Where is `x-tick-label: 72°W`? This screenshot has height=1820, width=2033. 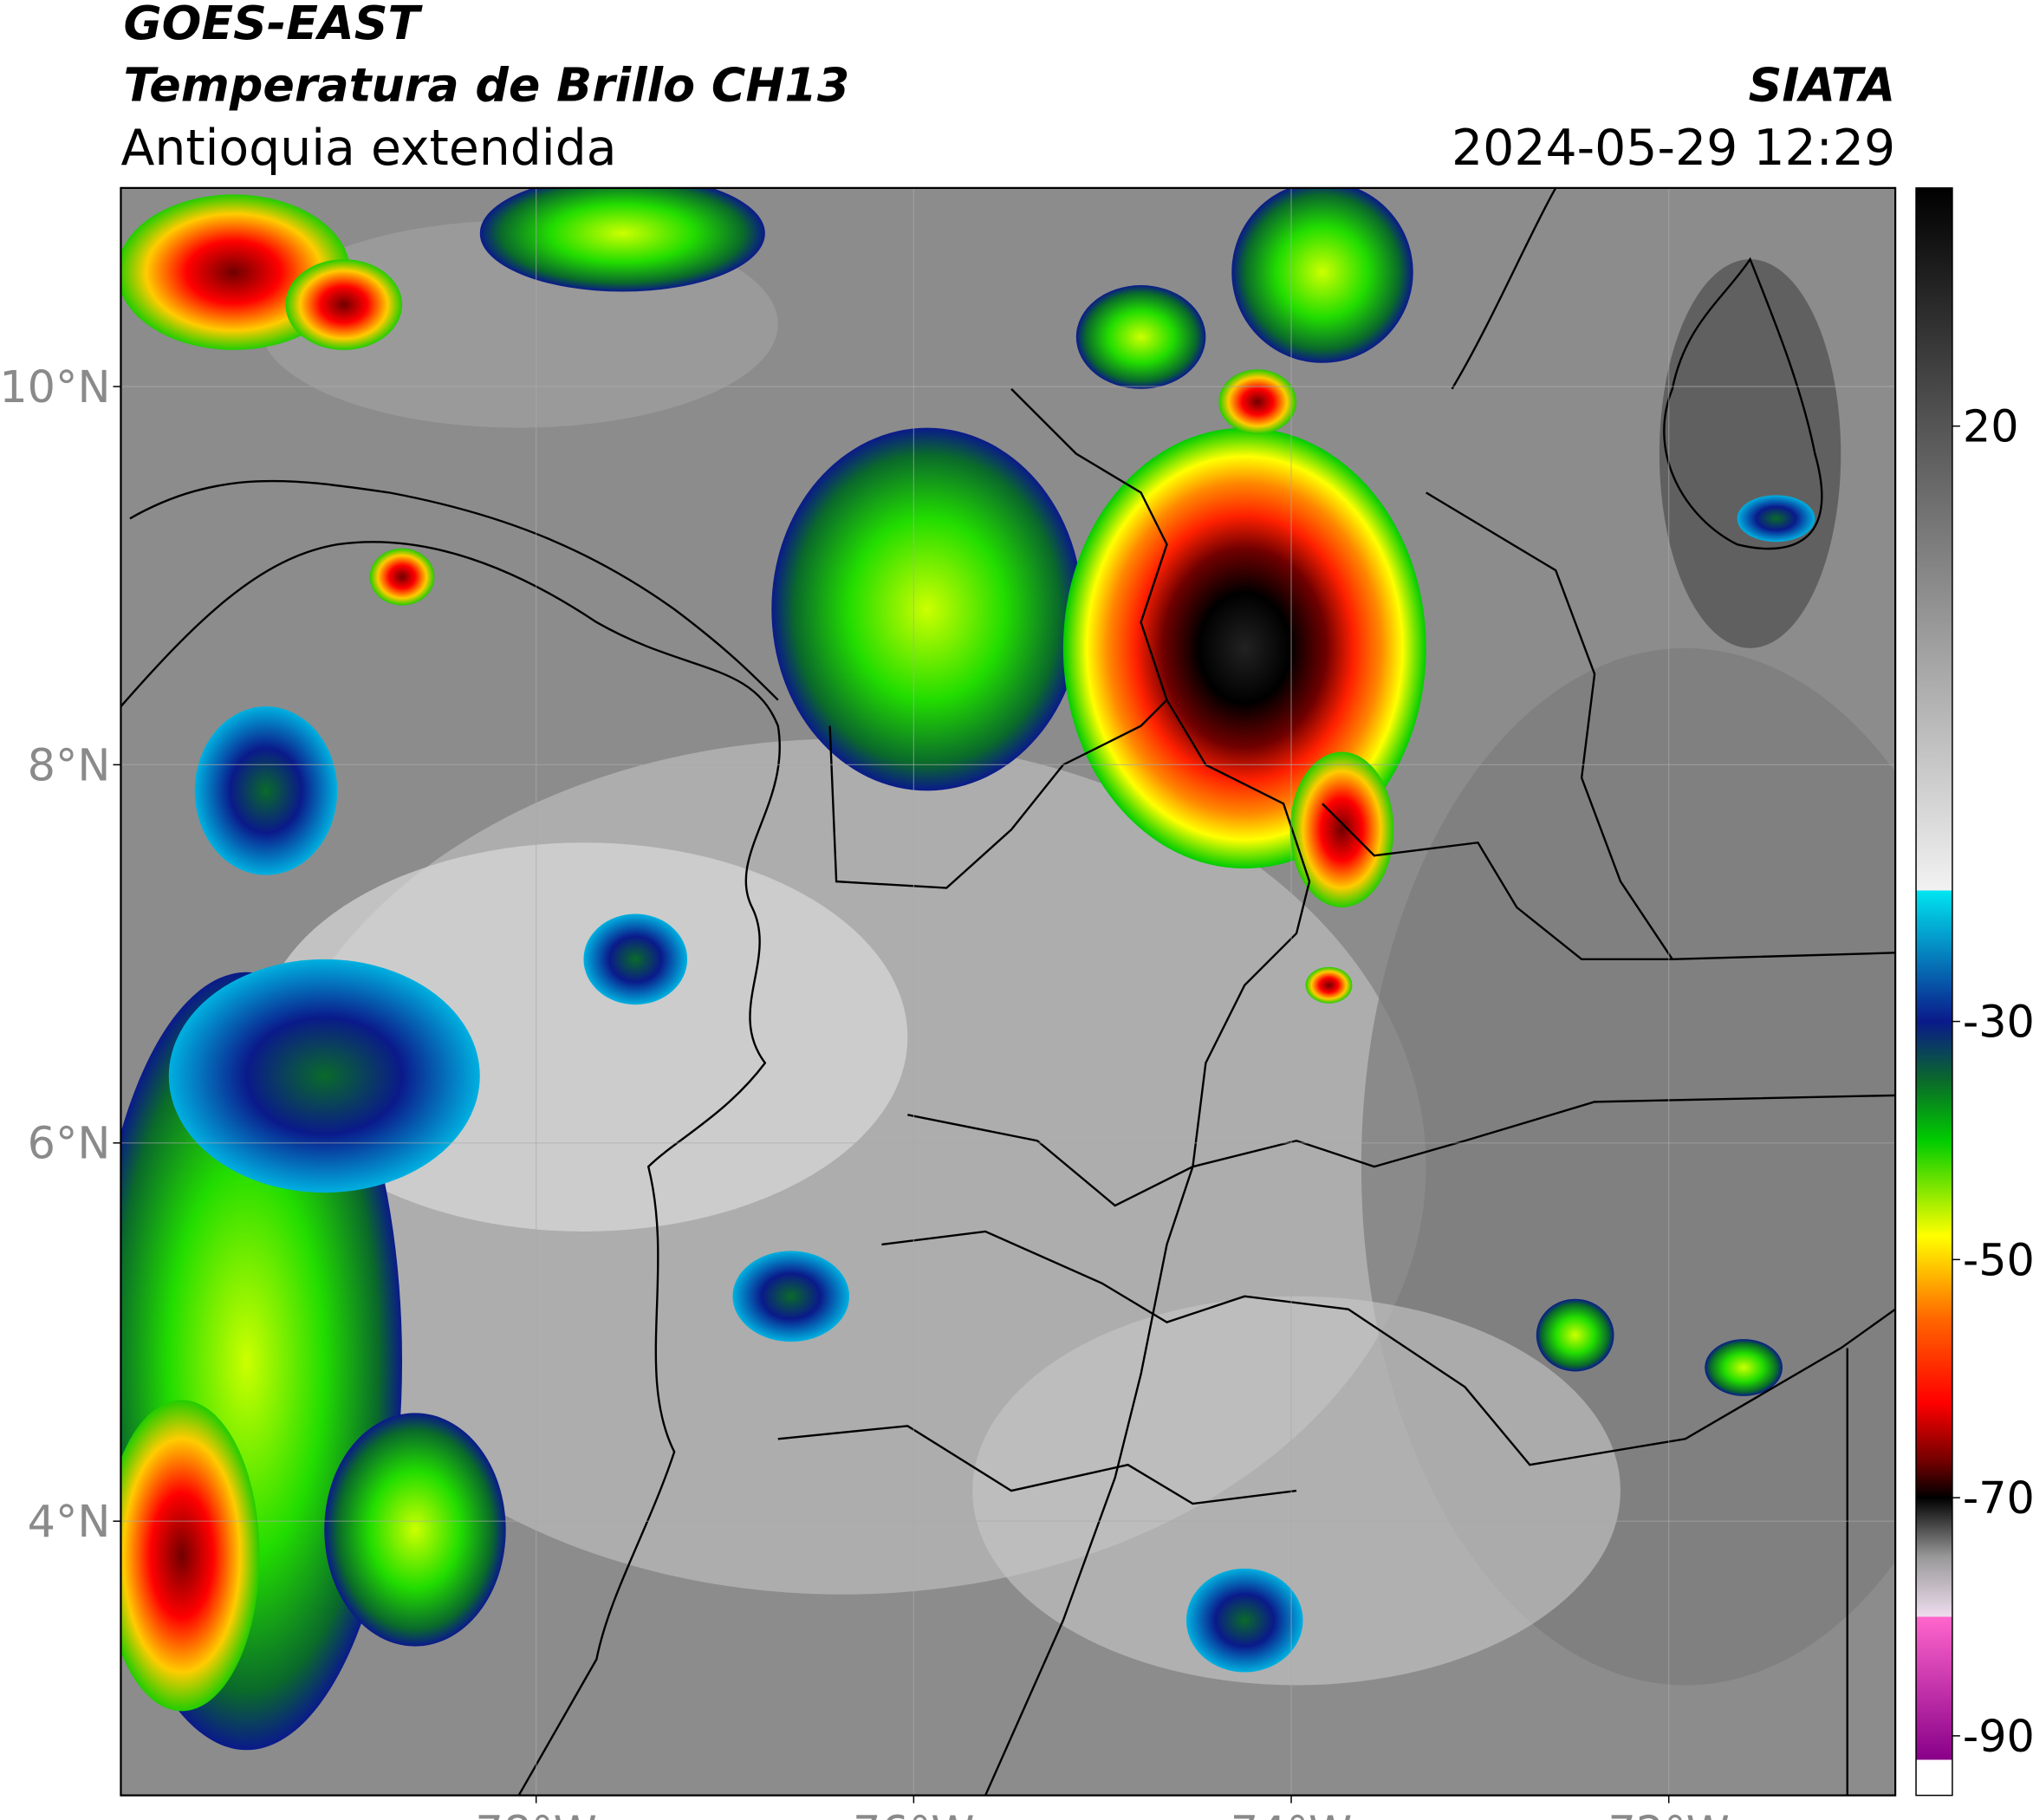 x-tick-label: 72°W is located at coordinates (1668, 1813).